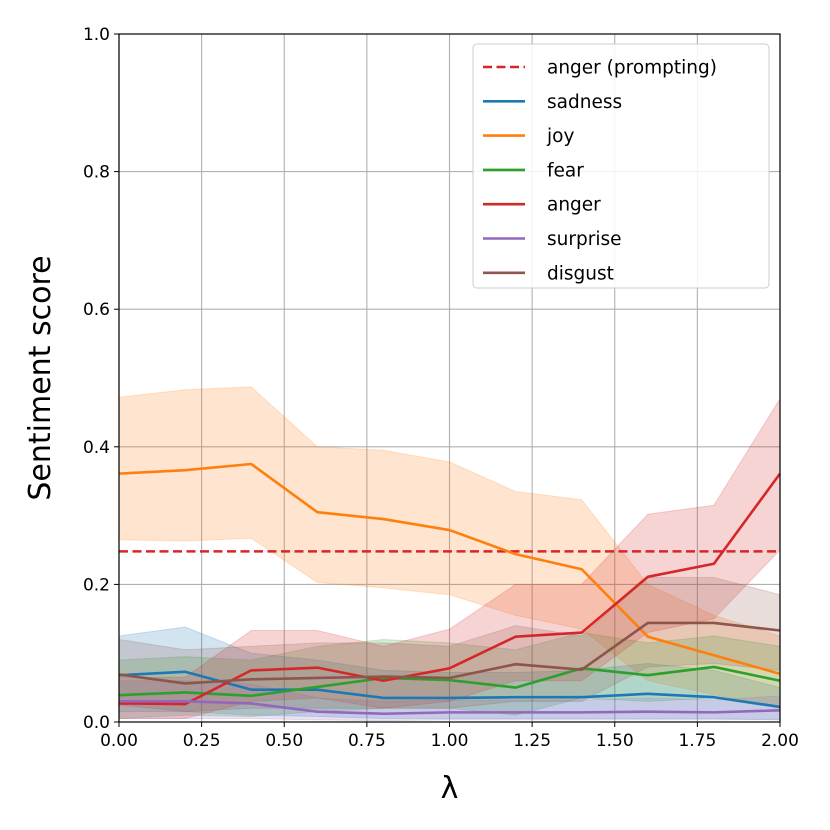 The width and height of the screenshot is (830, 830). Describe the element at coordinates (697, 741) in the screenshot. I see `x-tick-label: 1.75` at that location.